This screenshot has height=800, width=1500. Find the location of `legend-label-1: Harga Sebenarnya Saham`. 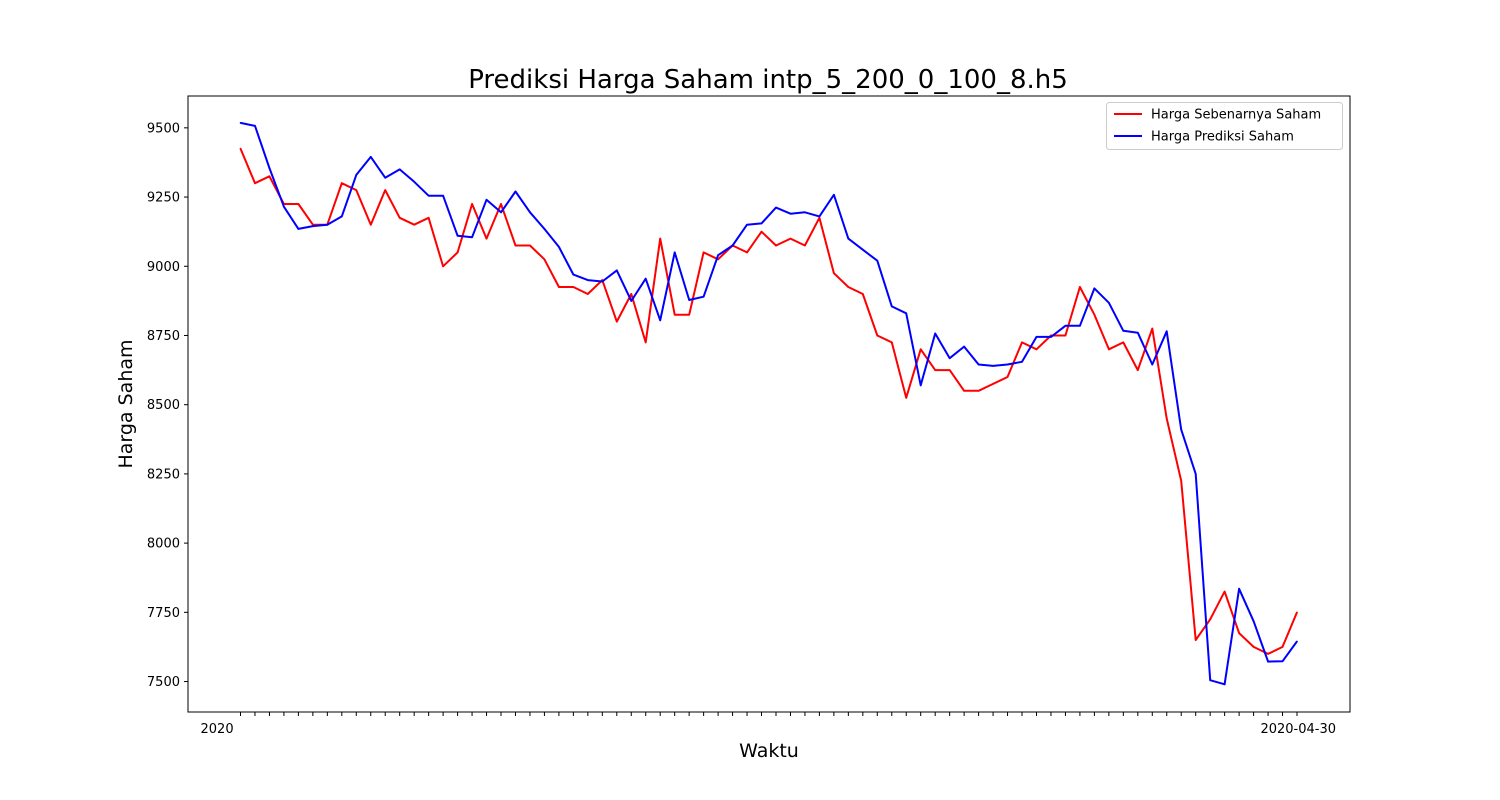

legend-label-1: Harga Sebenarnya Saham is located at coordinates (1236, 115).